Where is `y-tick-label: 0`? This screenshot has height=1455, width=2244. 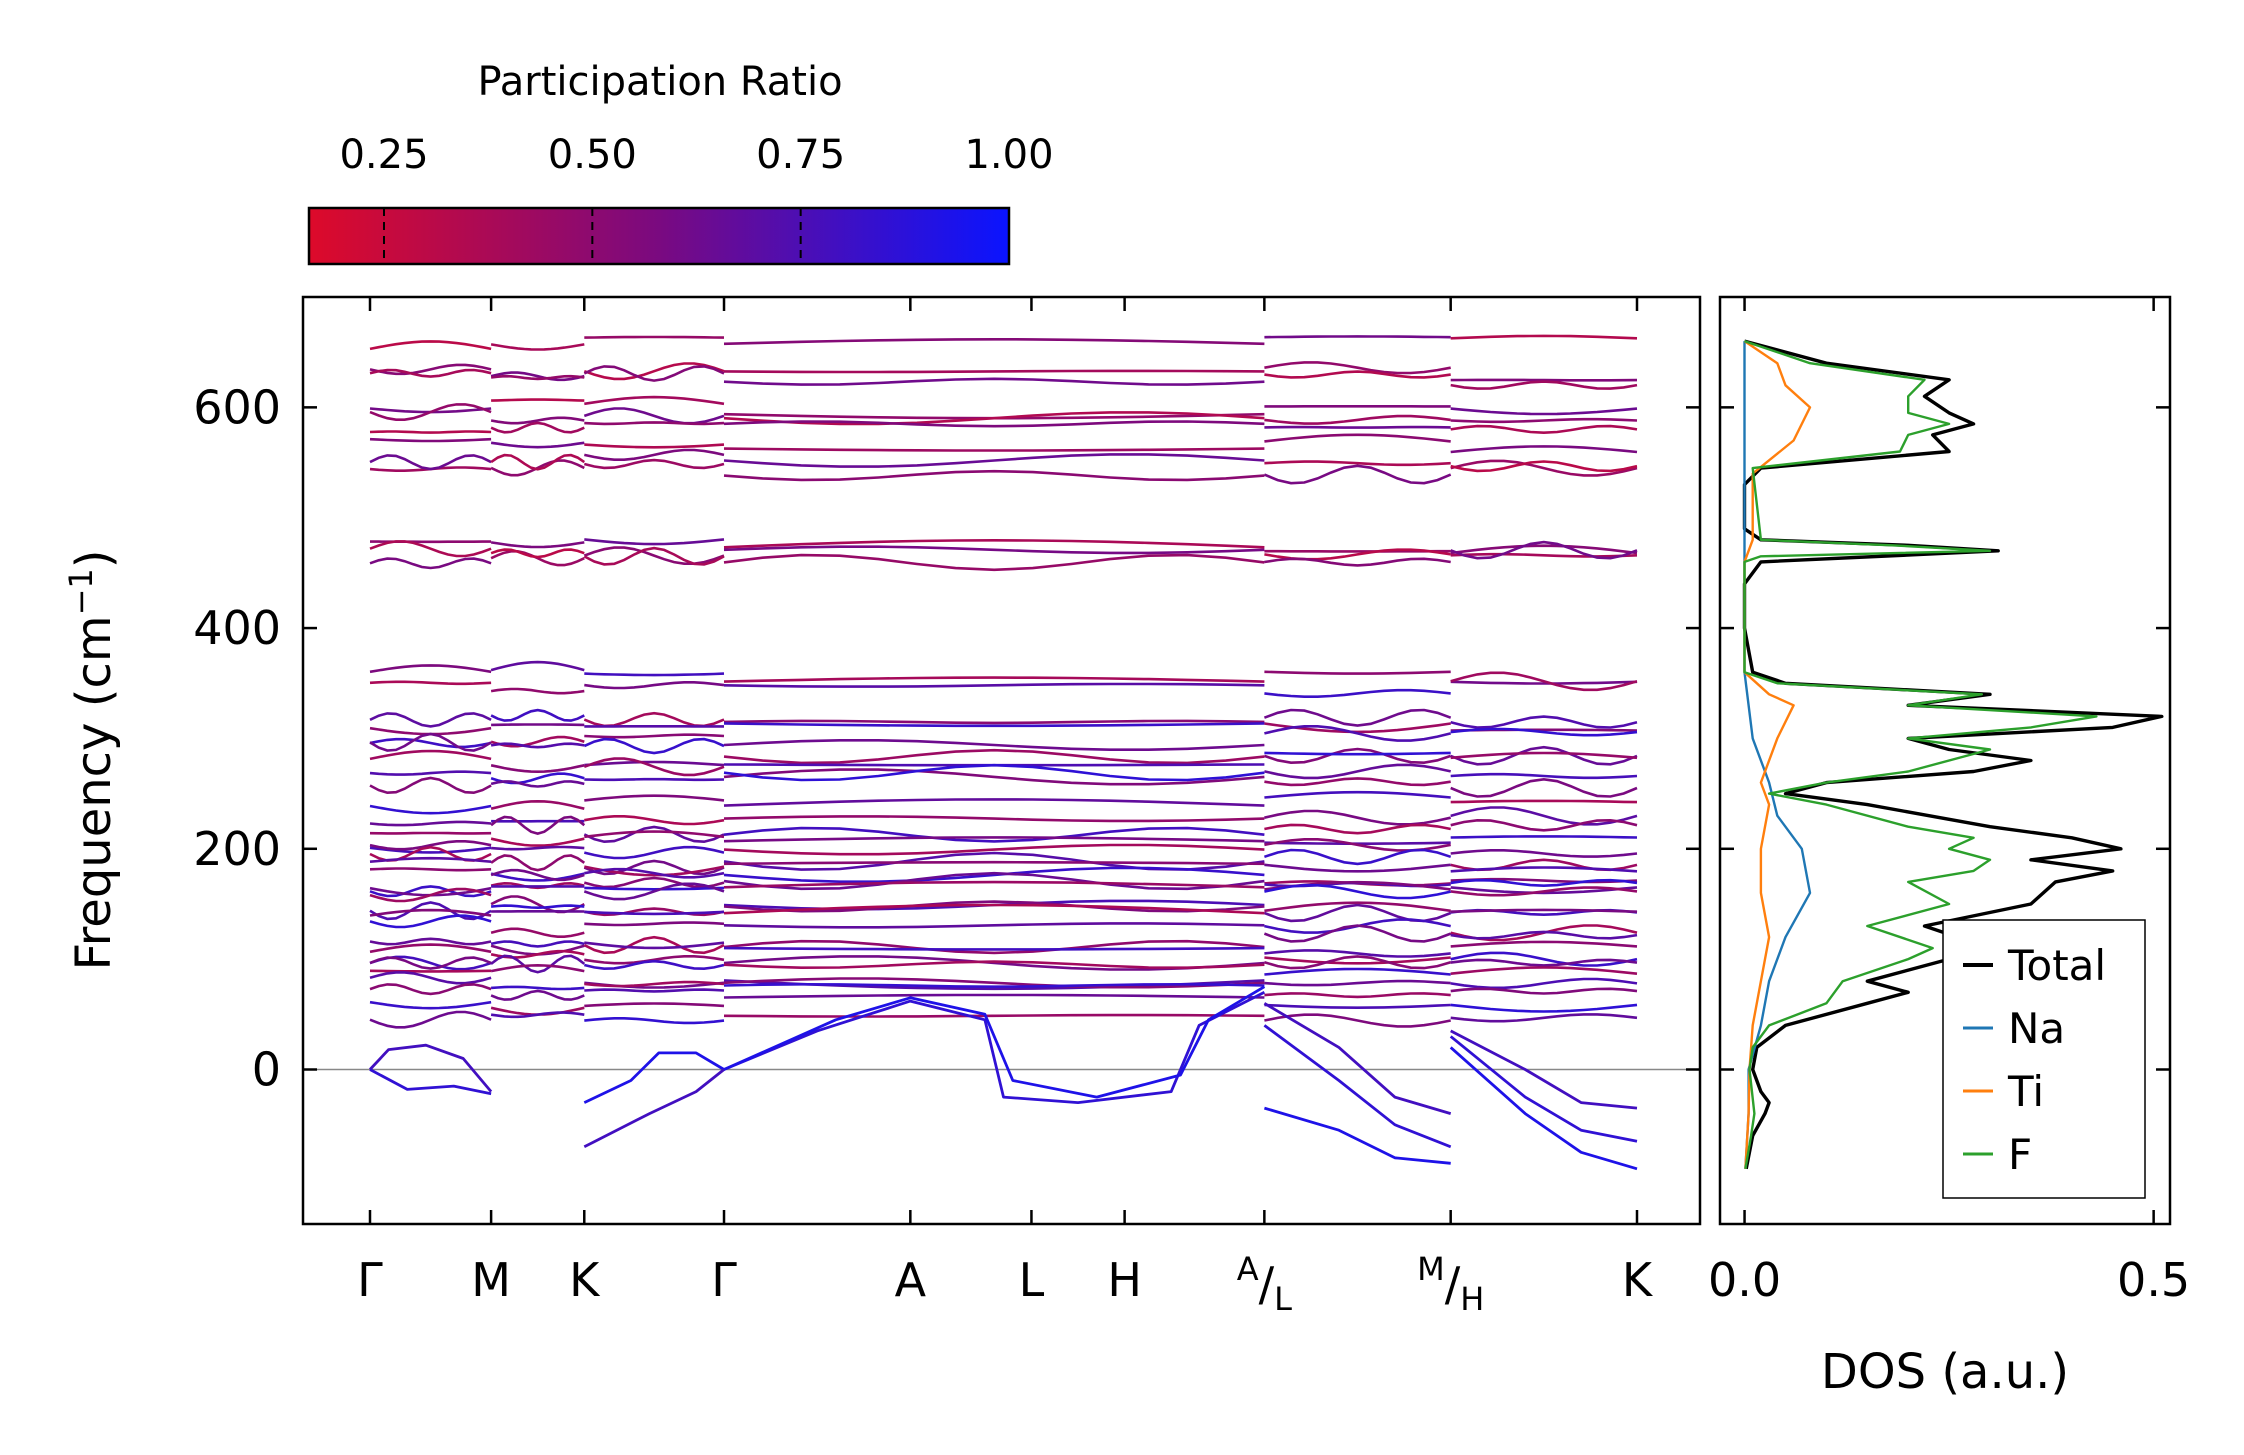
y-tick-label: 0 is located at coordinates (266, 1070).